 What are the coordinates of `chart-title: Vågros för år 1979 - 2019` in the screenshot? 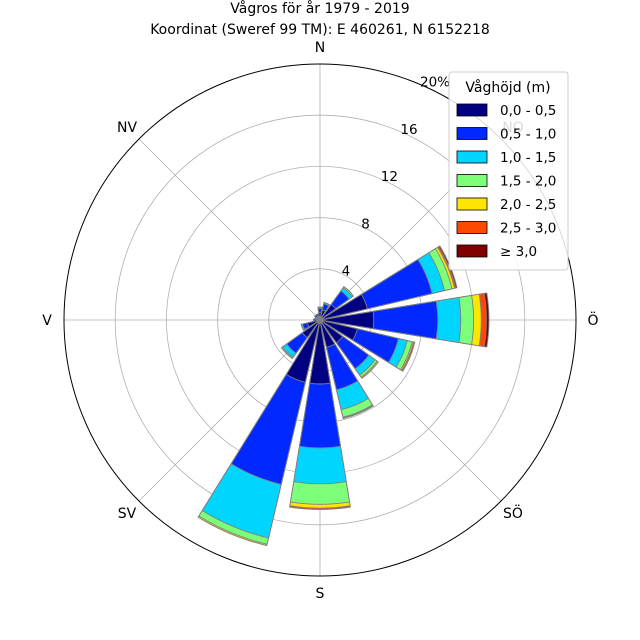 It's located at (319, 8).